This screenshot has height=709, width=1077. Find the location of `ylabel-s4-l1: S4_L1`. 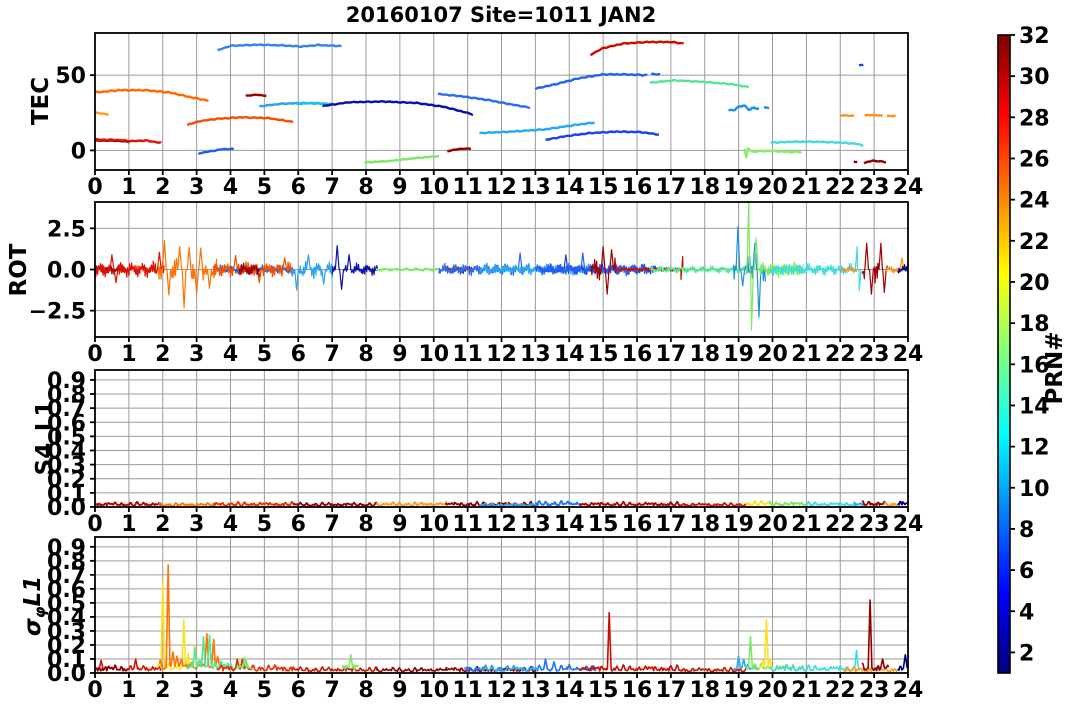

ylabel-s4-l1: S4_L1 is located at coordinates (45, 438).